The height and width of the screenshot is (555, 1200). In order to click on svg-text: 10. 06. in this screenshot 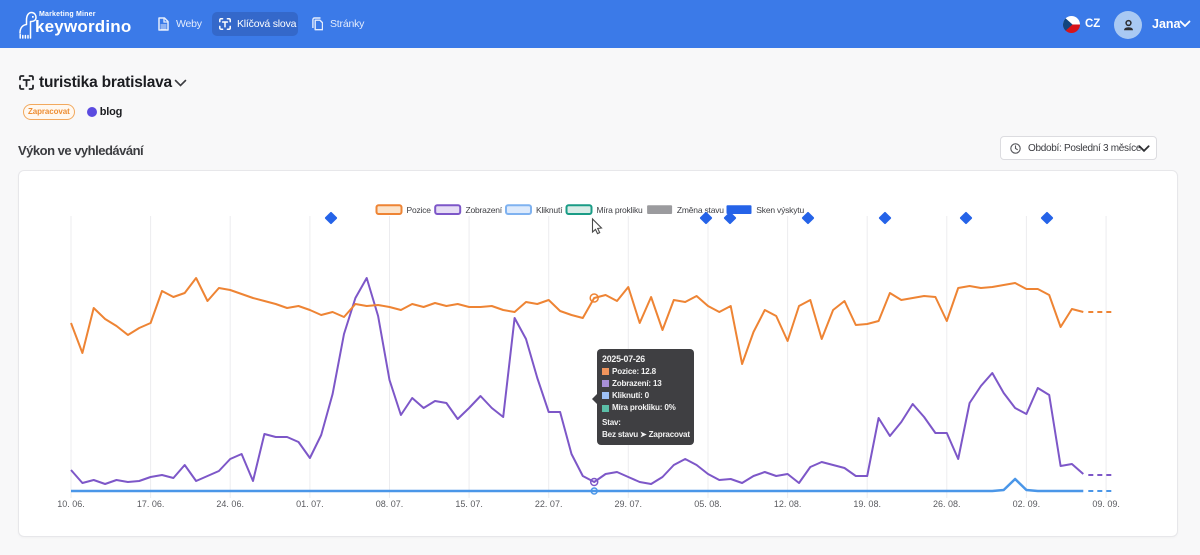, I will do `click(71, 504)`.